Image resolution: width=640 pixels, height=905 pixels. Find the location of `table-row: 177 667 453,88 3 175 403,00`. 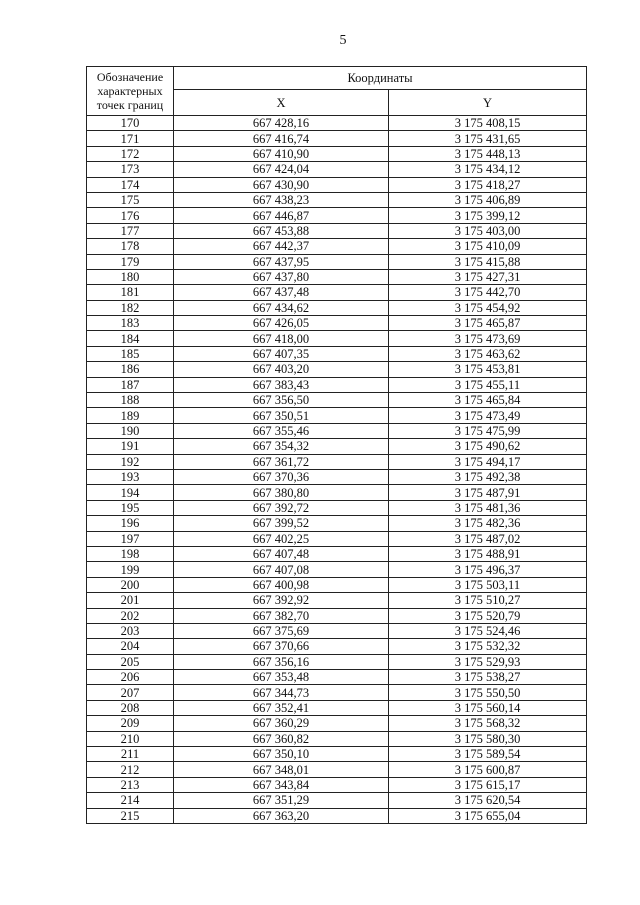

table-row: 177 667 453,88 3 175 403,00 is located at coordinates (336, 231).